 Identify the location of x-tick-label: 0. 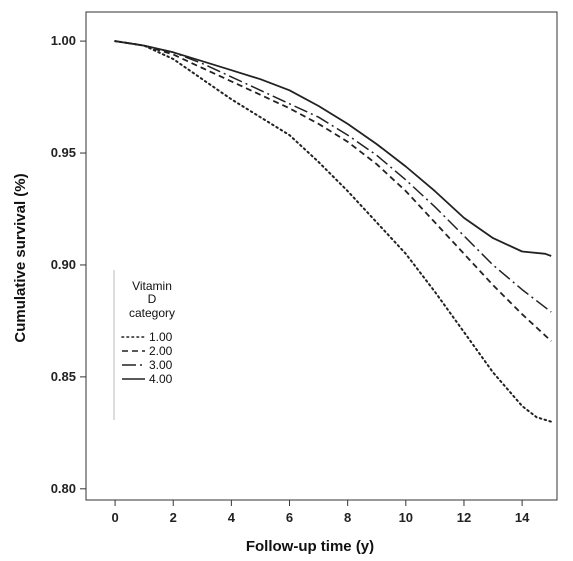
(114, 517).